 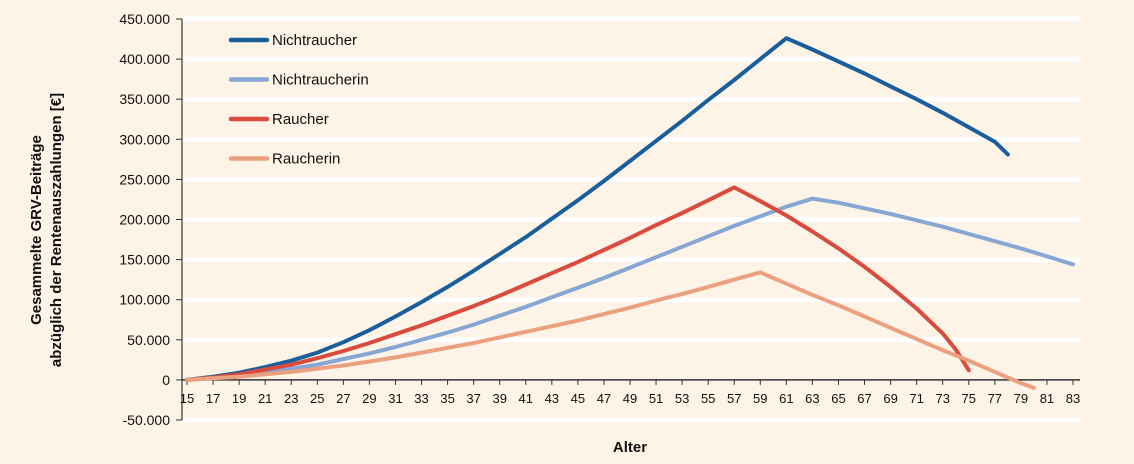 I want to click on x-tick-label: 67, so click(x=864, y=398).